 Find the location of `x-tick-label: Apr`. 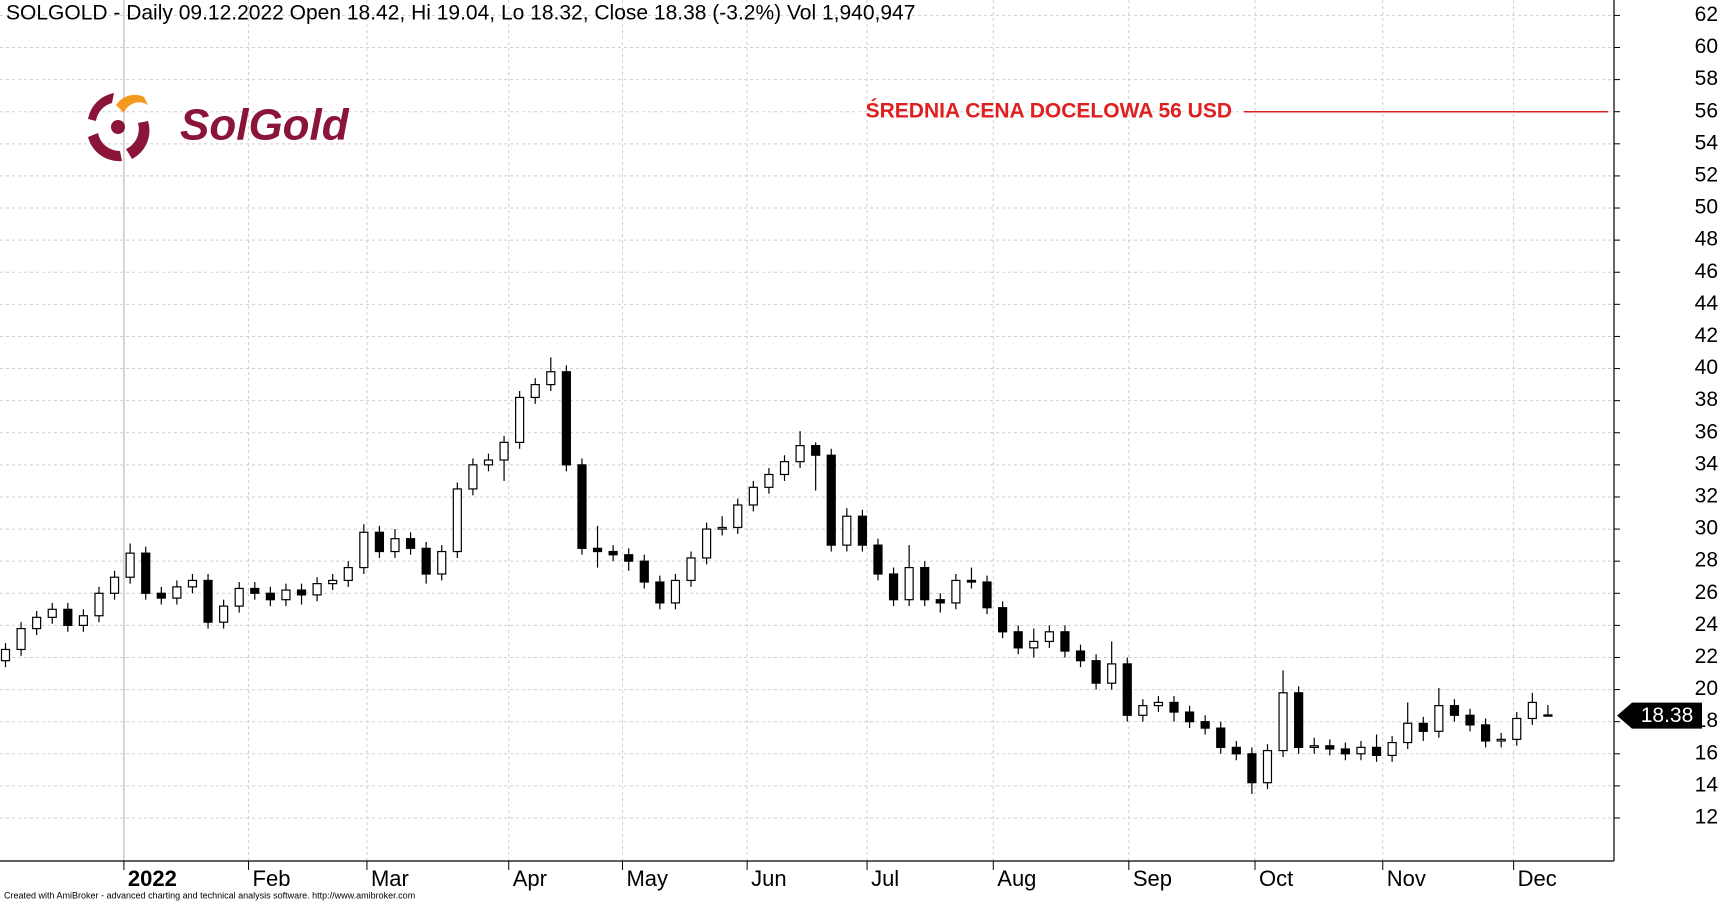

x-tick-label: Apr is located at coordinates (530, 878).